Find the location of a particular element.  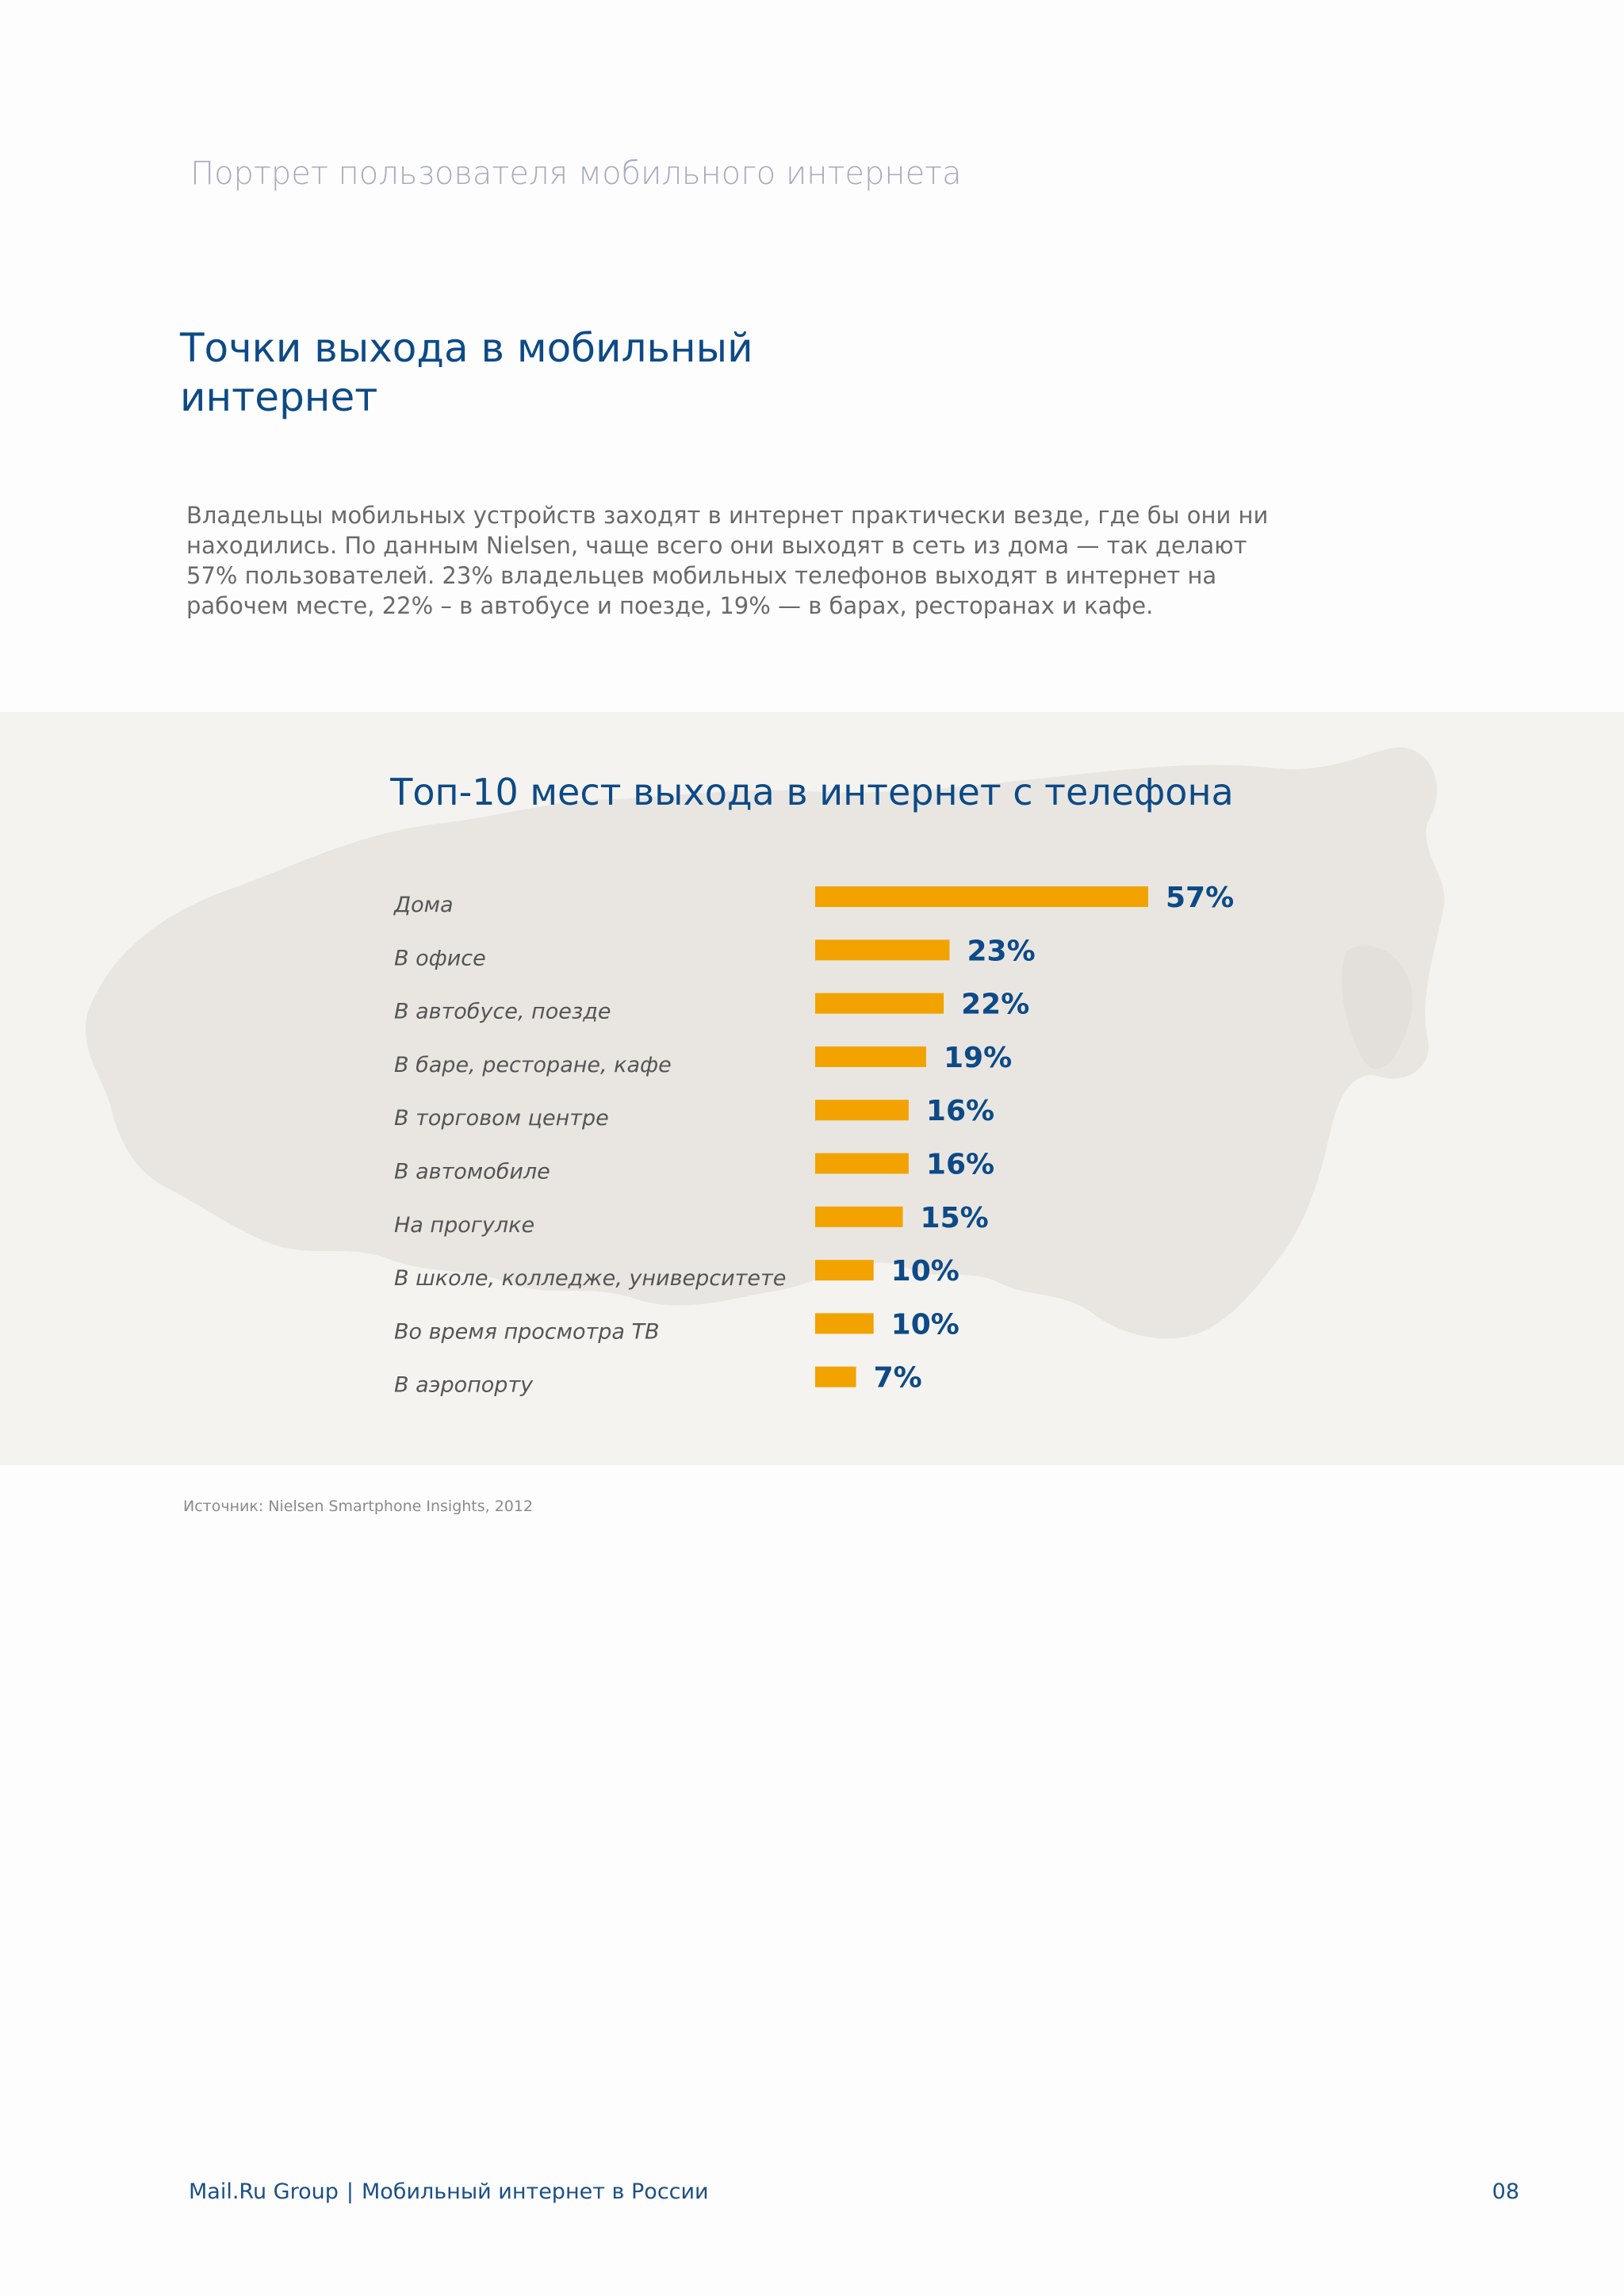

category-label: В школе, колледже, университете is located at coordinates (590, 1279).